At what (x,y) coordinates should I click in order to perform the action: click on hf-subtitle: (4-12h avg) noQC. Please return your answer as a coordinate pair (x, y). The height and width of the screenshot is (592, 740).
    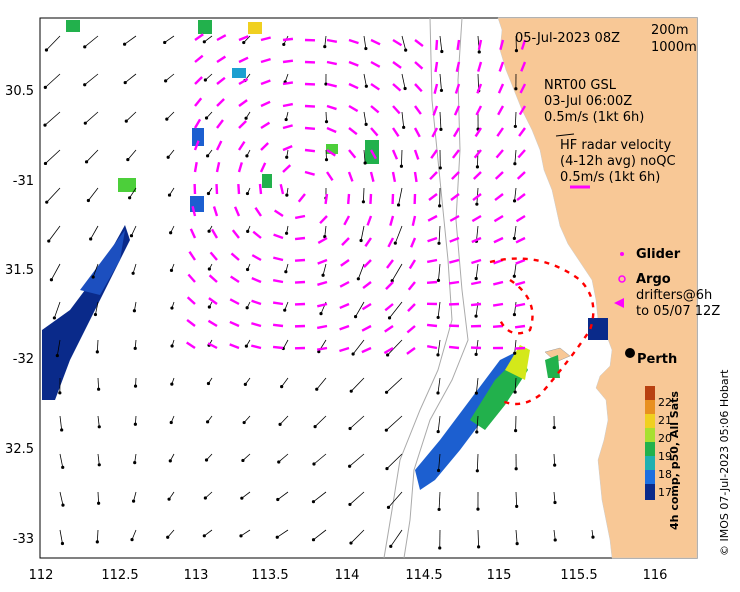
    Looking at the image, I should click on (618, 161).